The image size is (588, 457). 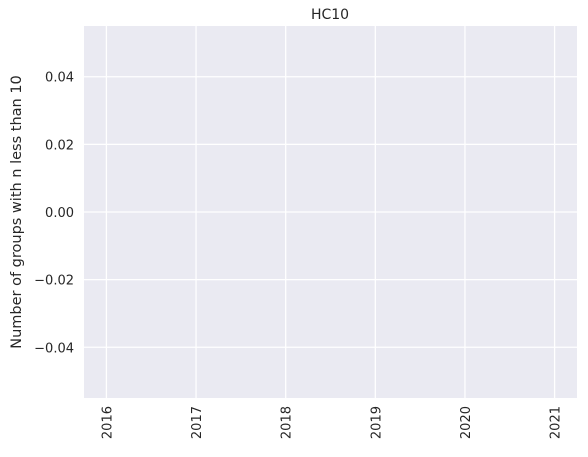 What do you see at coordinates (17, 212) in the screenshot?
I see `y-axis-title: Number of groups with n less than 10` at bounding box center [17, 212].